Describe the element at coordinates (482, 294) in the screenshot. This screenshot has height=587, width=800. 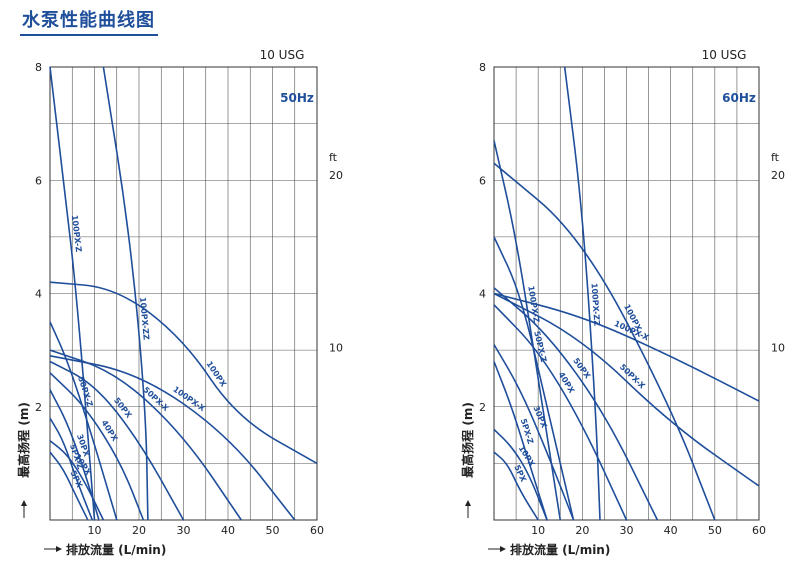
I see `panel-2-y-tick-label: 4` at that location.